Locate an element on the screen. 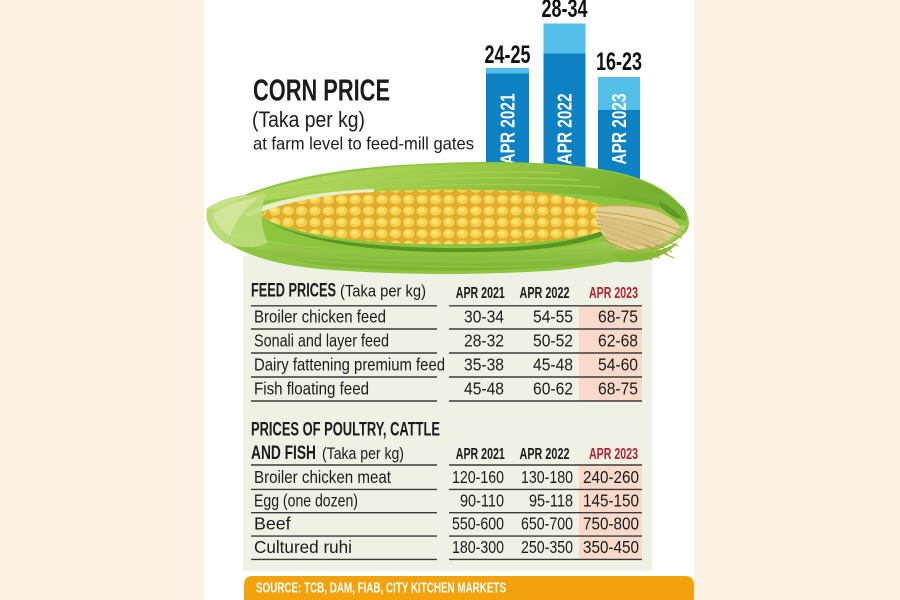  svg-text: 550-600 is located at coordinates (478, 524).